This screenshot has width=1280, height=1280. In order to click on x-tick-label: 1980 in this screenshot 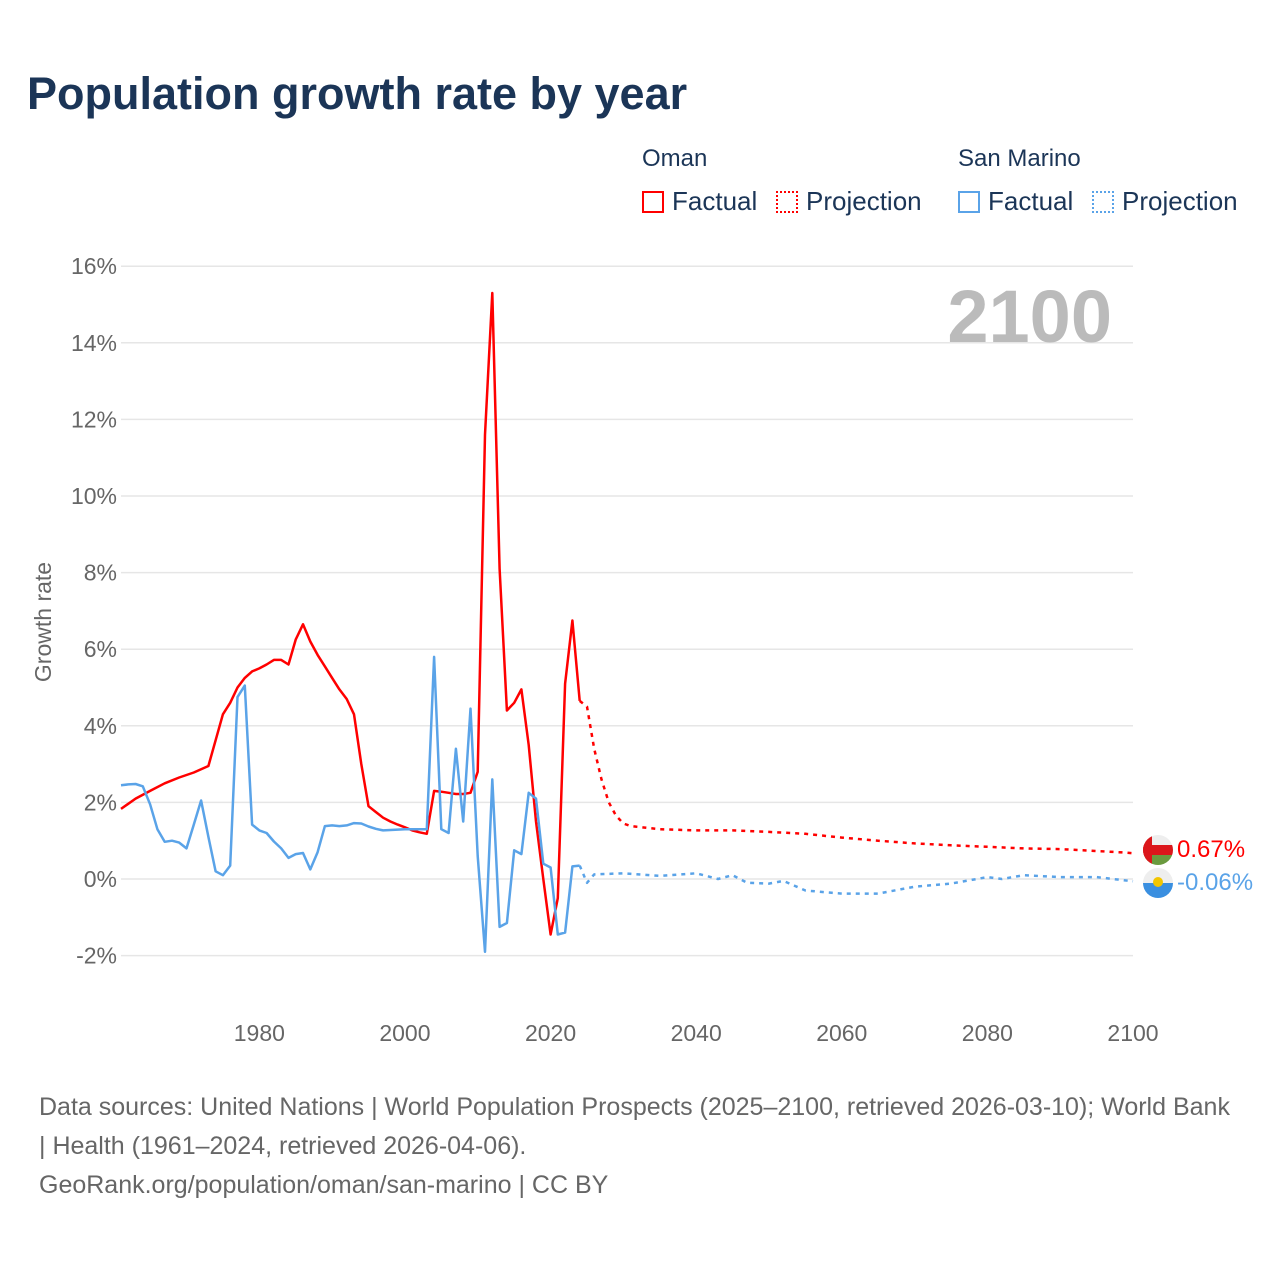, I will do `click(259, 1033)`.